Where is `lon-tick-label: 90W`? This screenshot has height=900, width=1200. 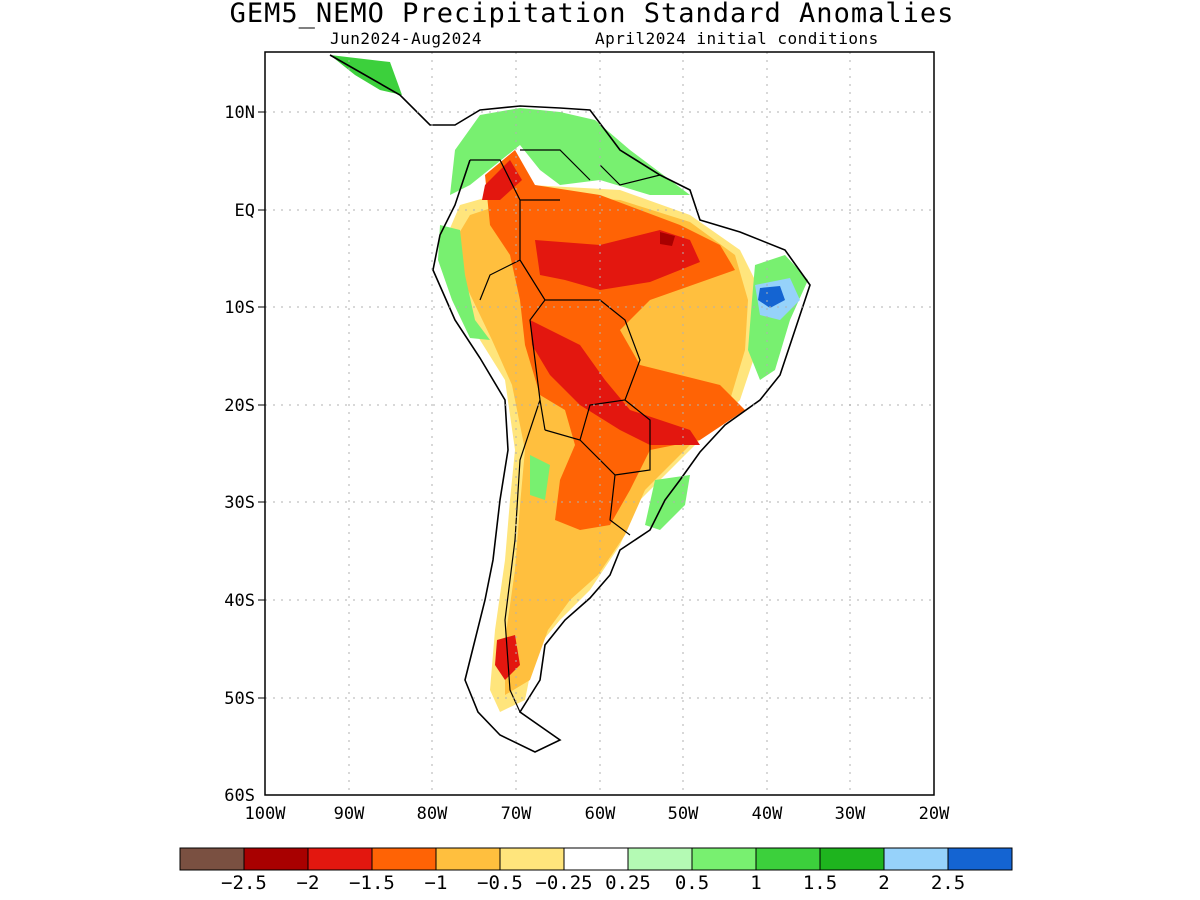 lon-tick-label: 90W is located at coordinates (349, 814).